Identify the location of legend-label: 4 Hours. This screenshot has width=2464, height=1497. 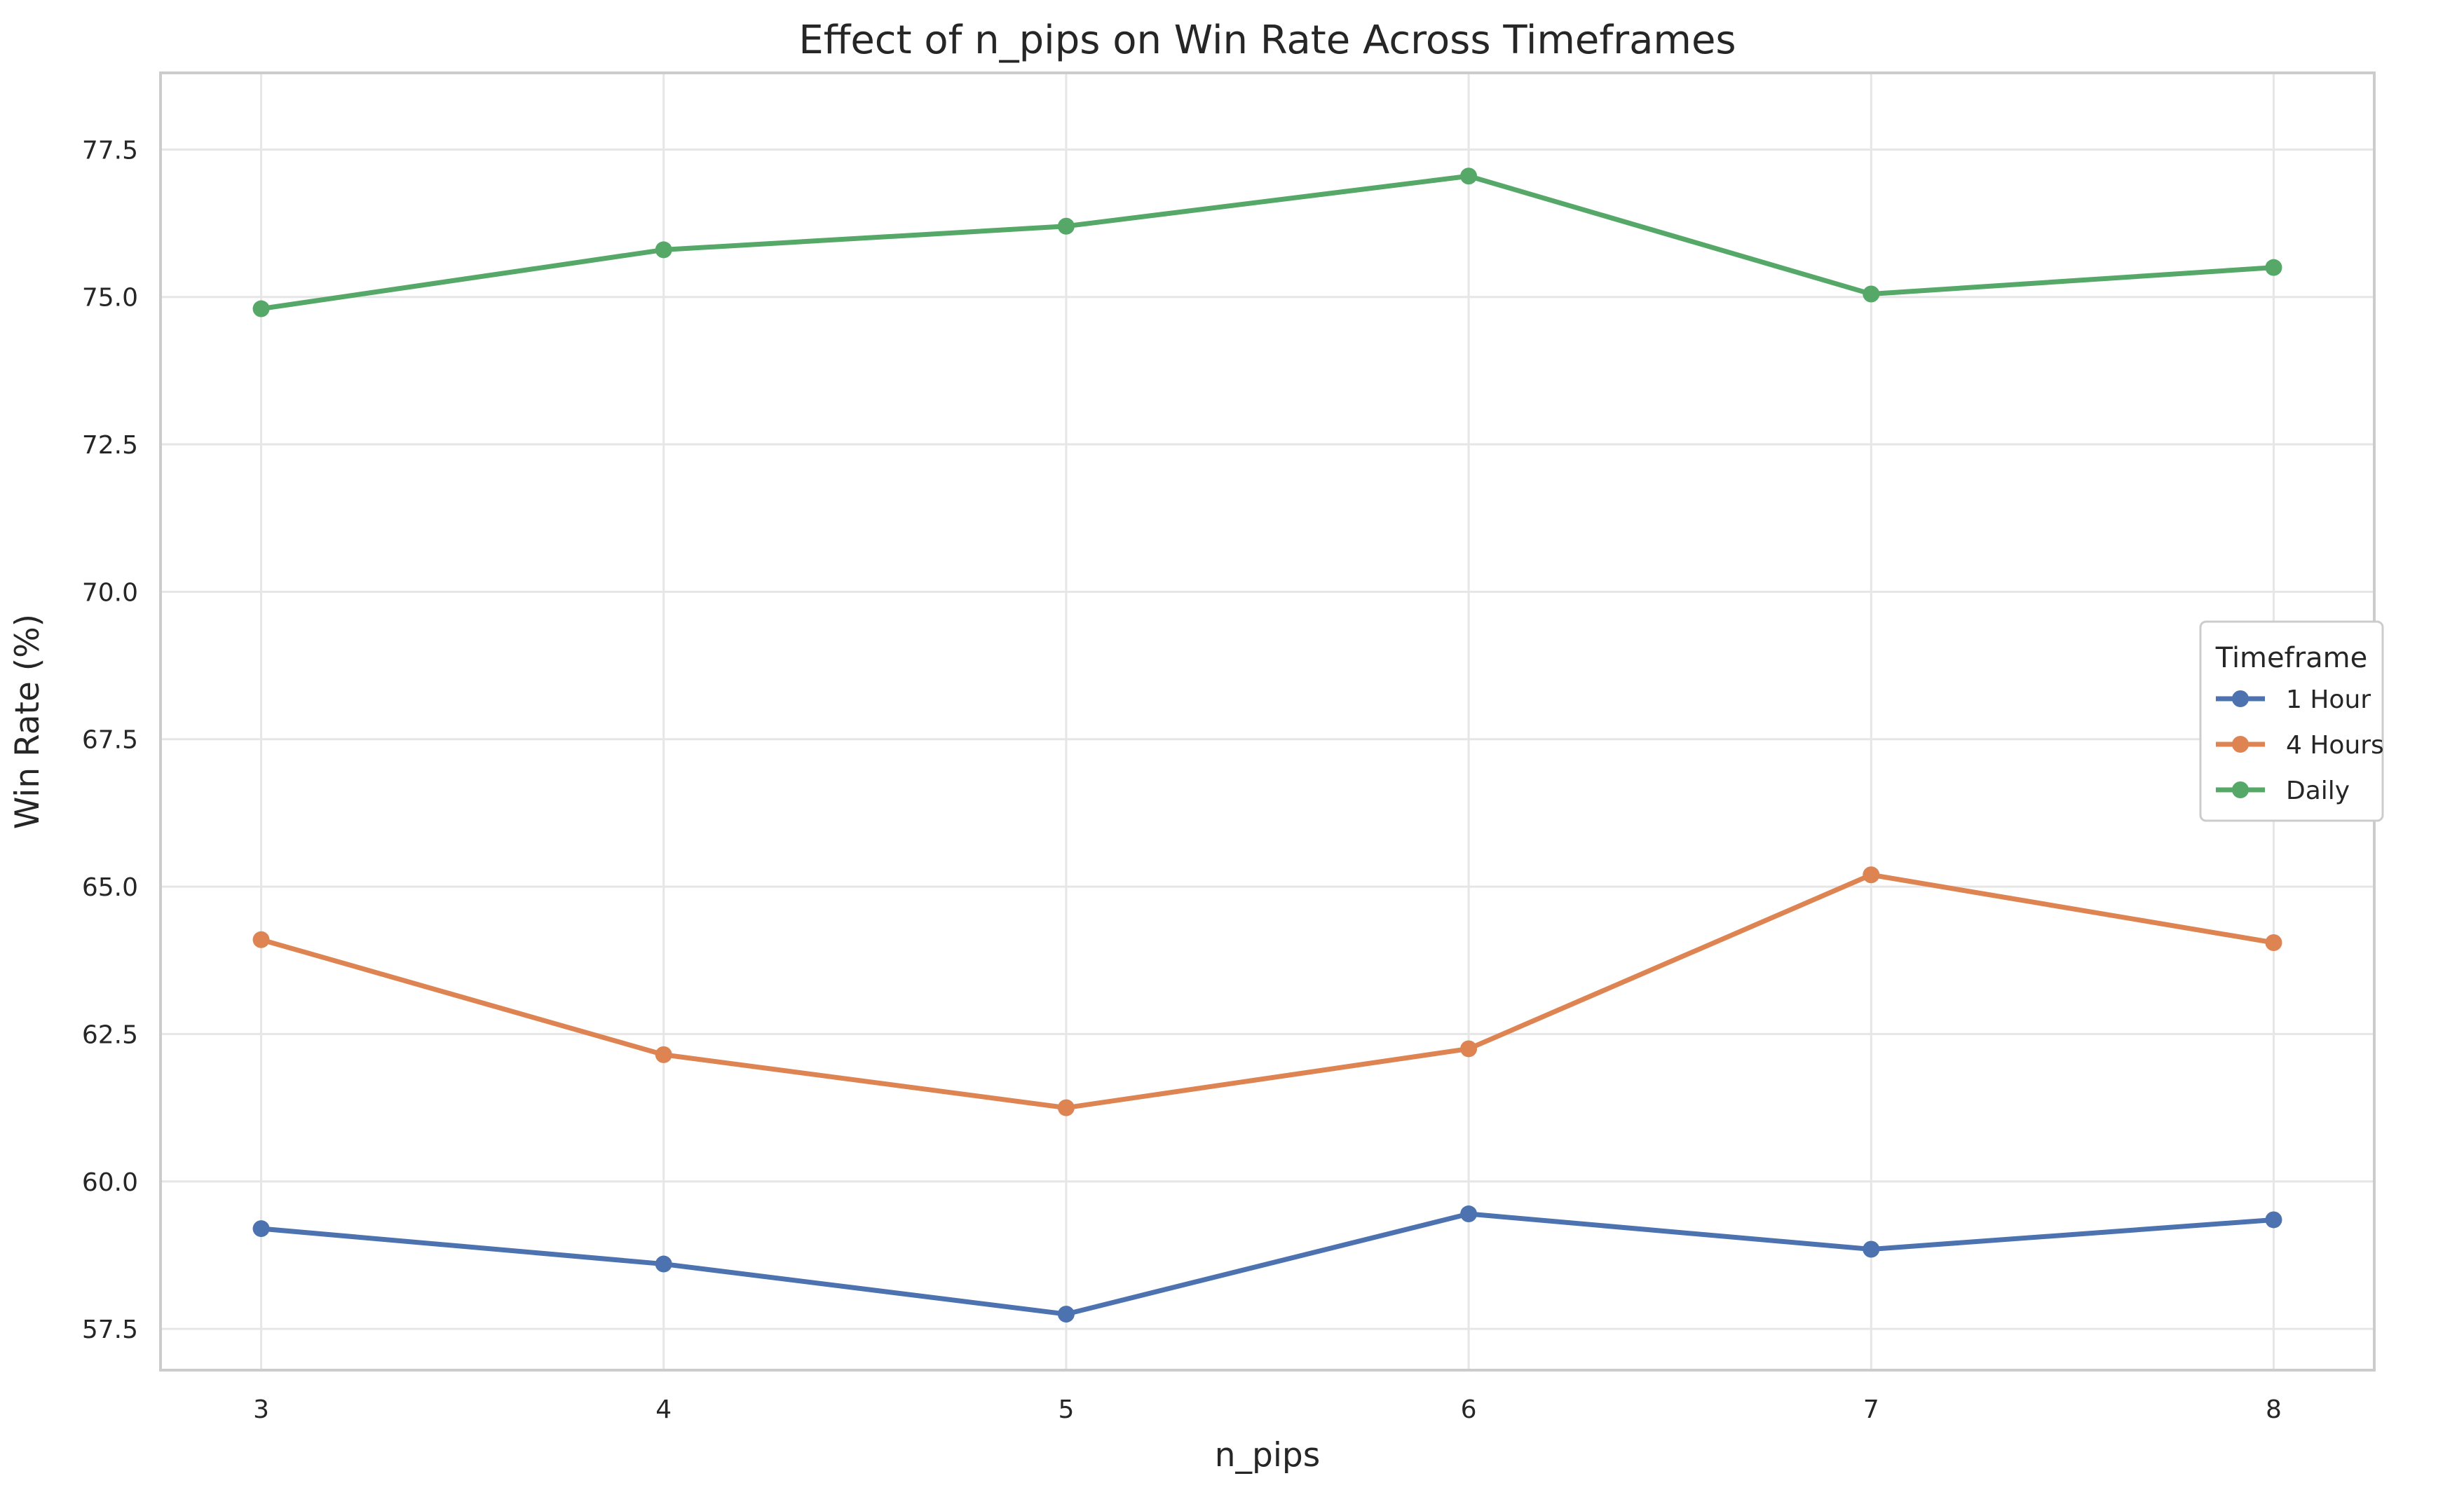
(2335, 746).